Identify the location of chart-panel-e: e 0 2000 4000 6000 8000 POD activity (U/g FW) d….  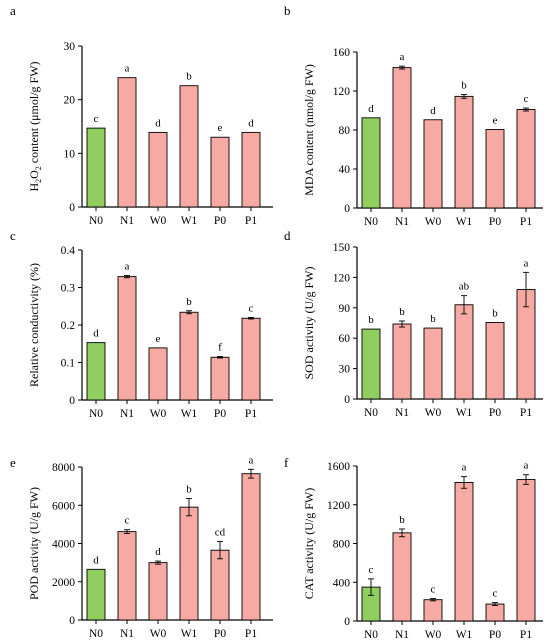
(141, 547).